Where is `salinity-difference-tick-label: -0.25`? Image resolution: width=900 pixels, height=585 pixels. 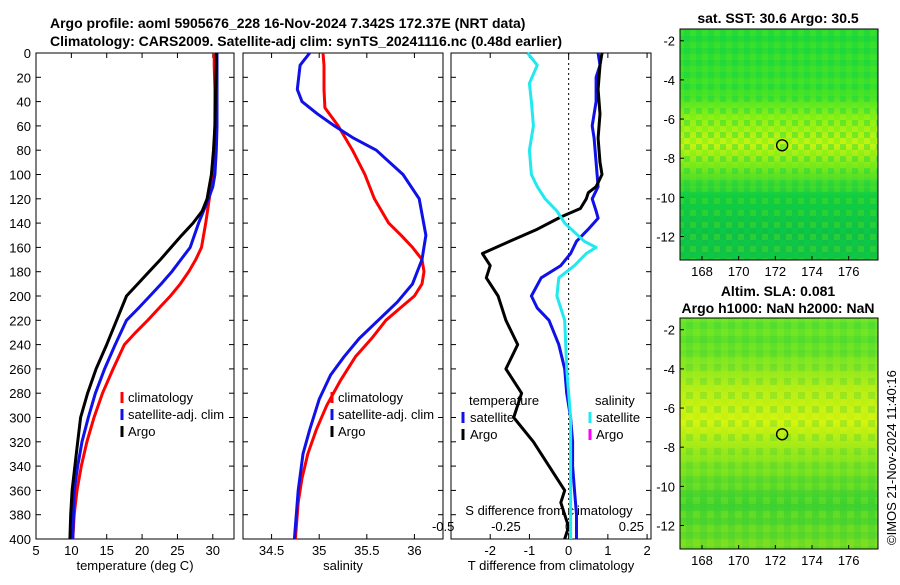 salinity-difference-tick-label: -0.25 is located at coordinates (506, 526).